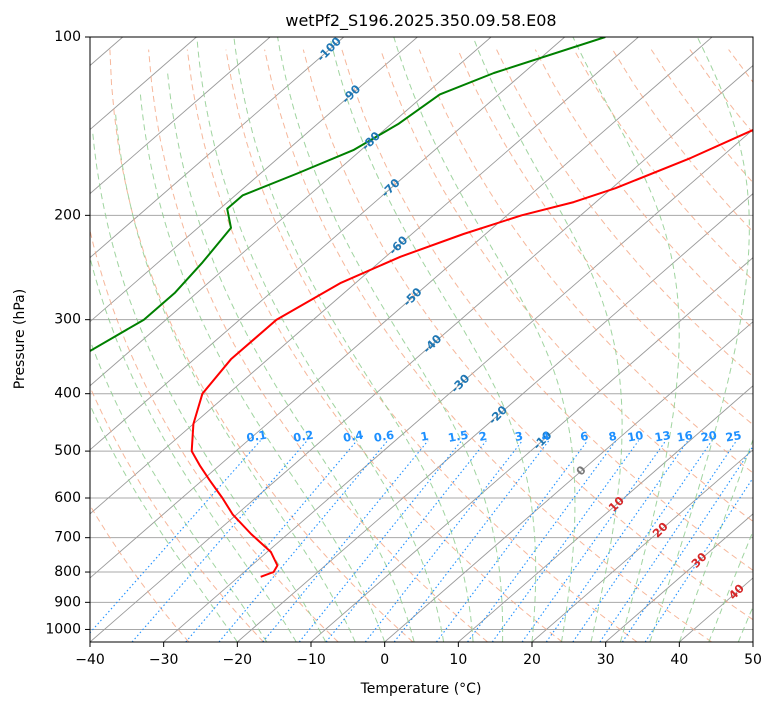 The height and width of the screenshot is (708, 775). I want to click on chart-title: wetPf2_S196.2025.350.09.58.E08, so click(420, 21).